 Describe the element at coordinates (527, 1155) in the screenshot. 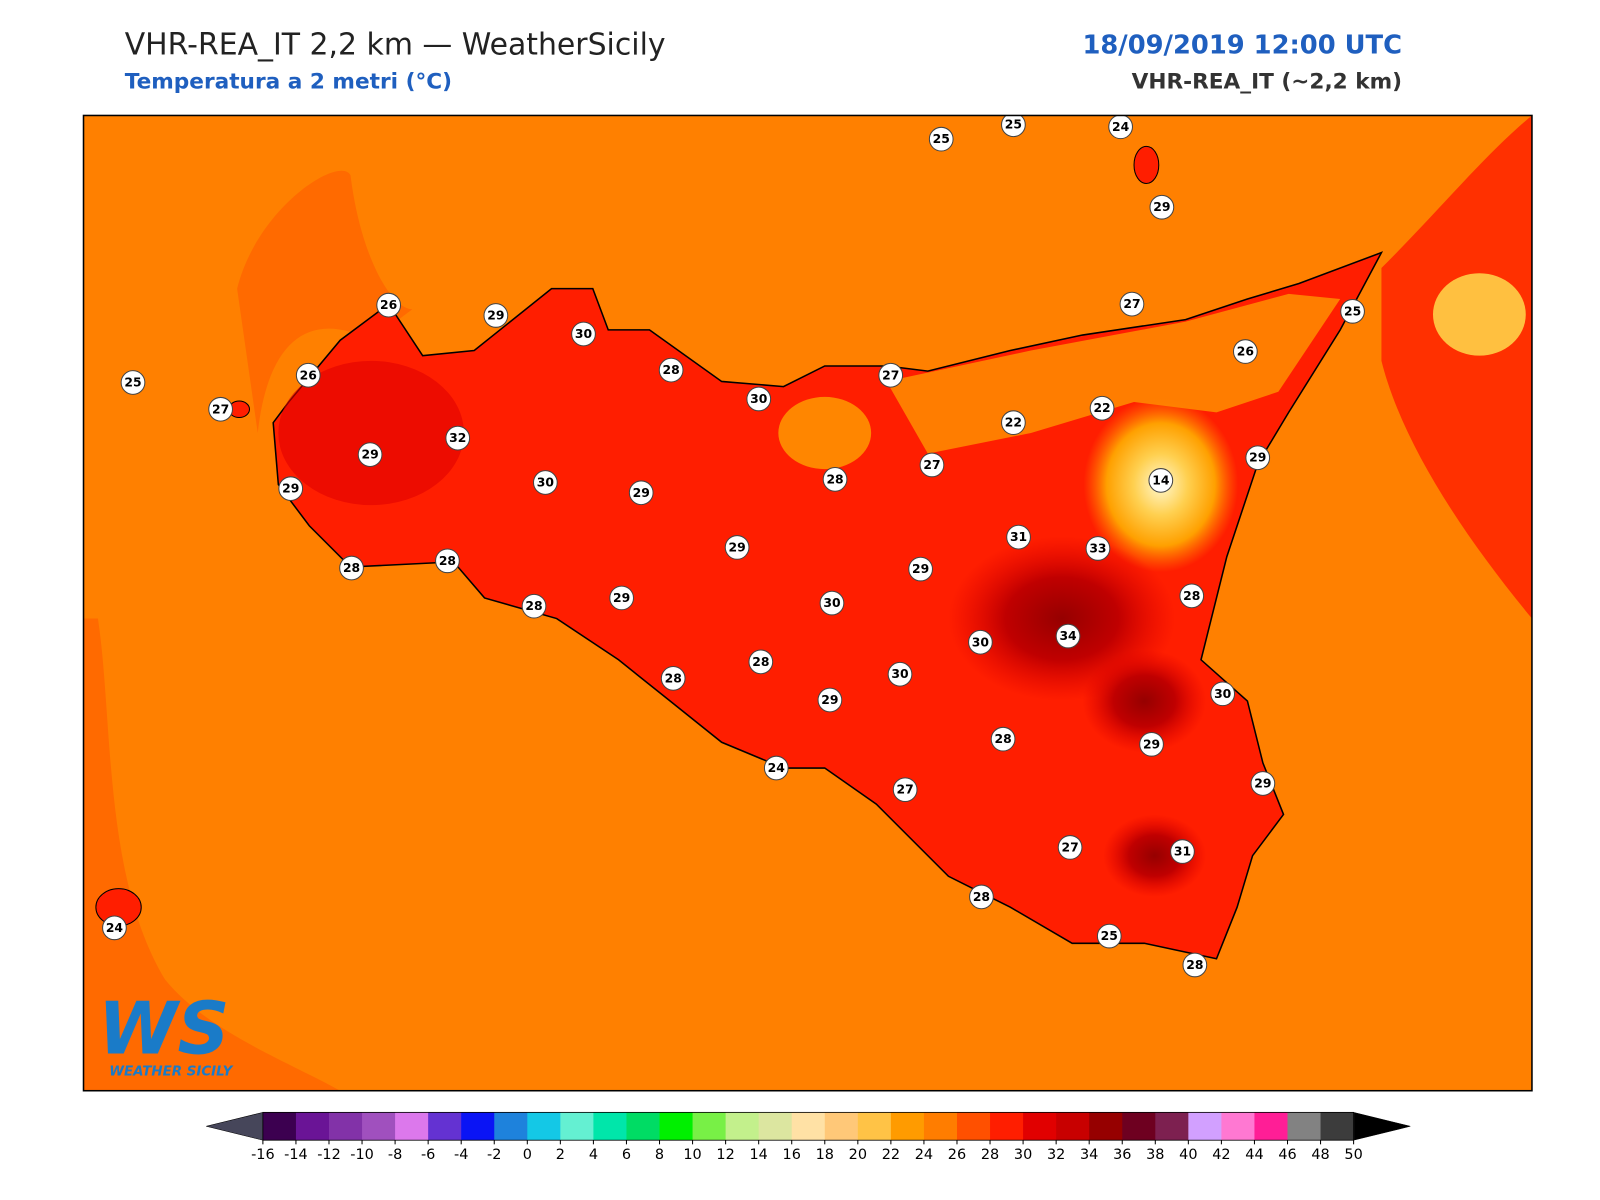

I see `colorbar-tick-label: 0` at that location.